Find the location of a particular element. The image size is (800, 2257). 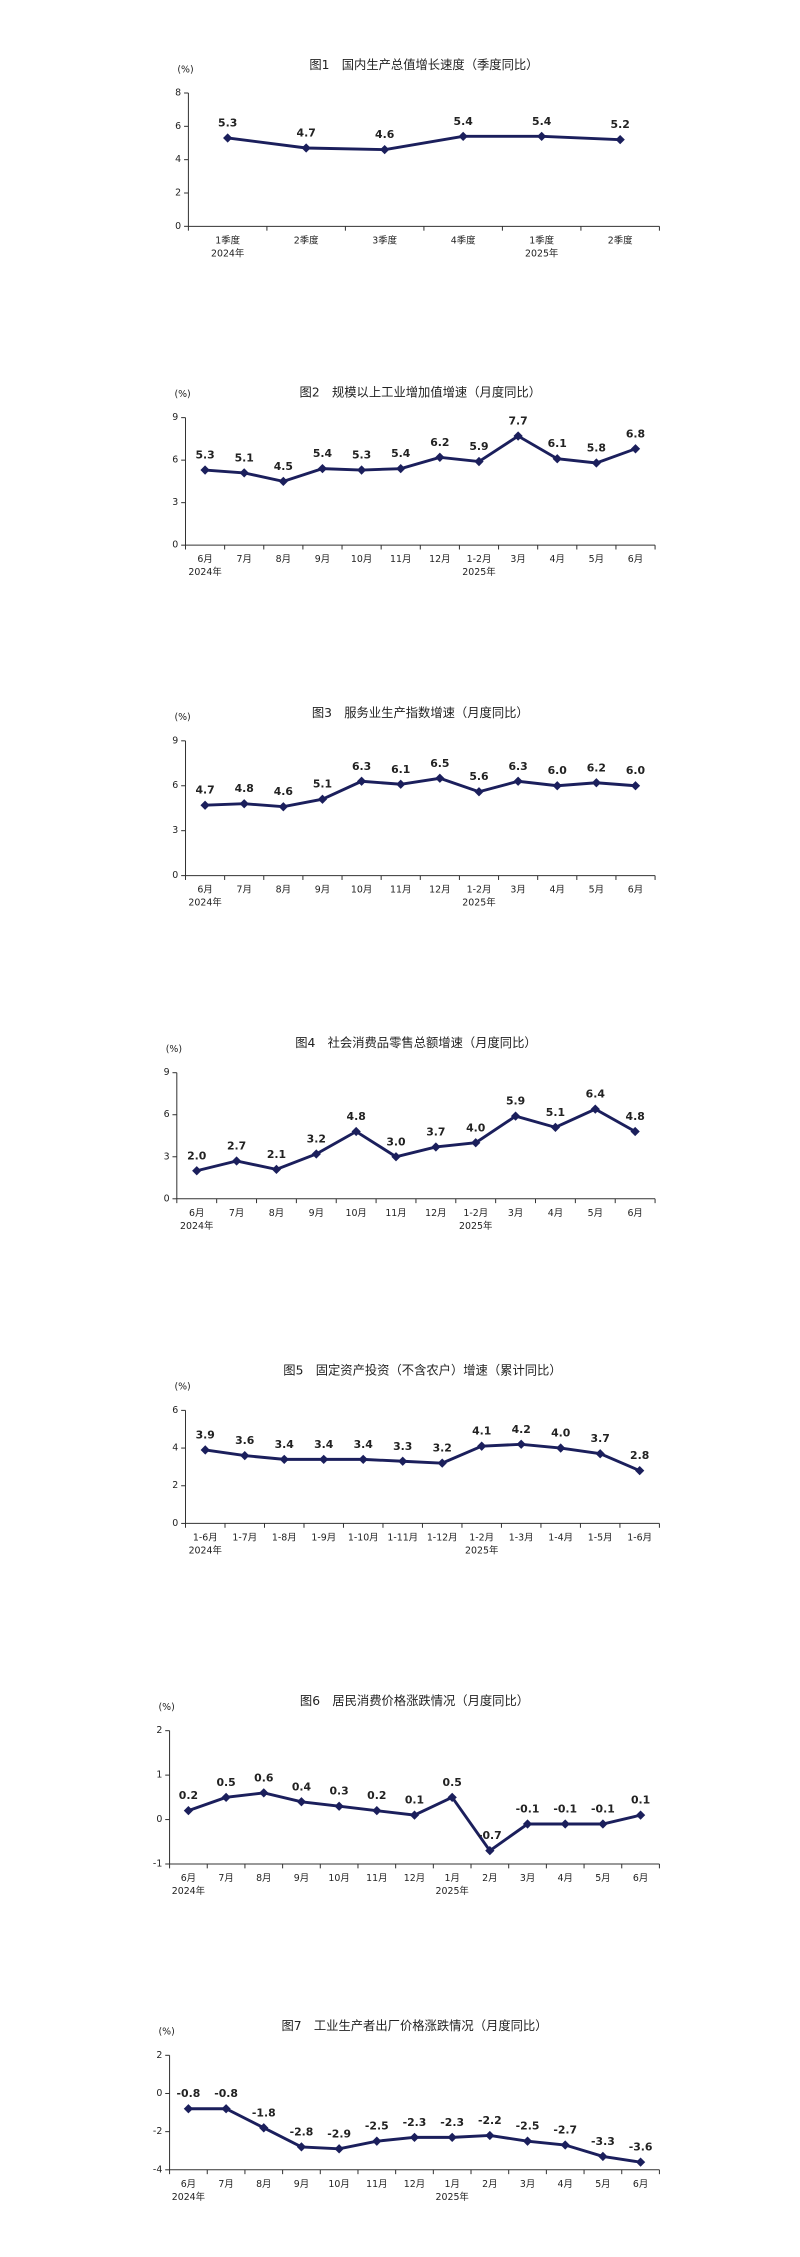

x-tick-label: 8月 is located at coordinates (263, 1878).